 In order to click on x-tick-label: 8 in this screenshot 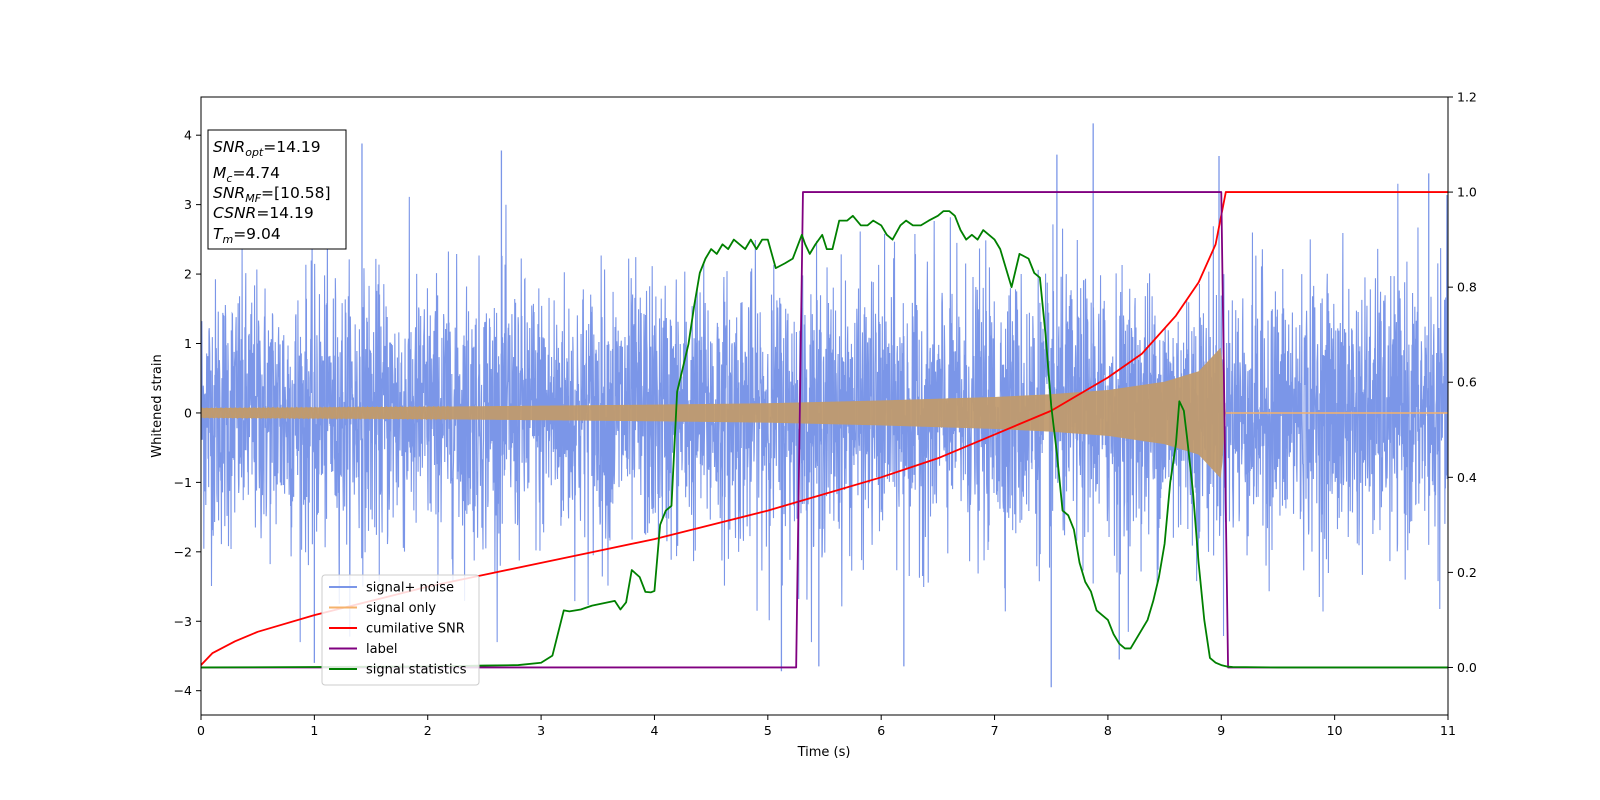, I will do `click(1108, 730)`.